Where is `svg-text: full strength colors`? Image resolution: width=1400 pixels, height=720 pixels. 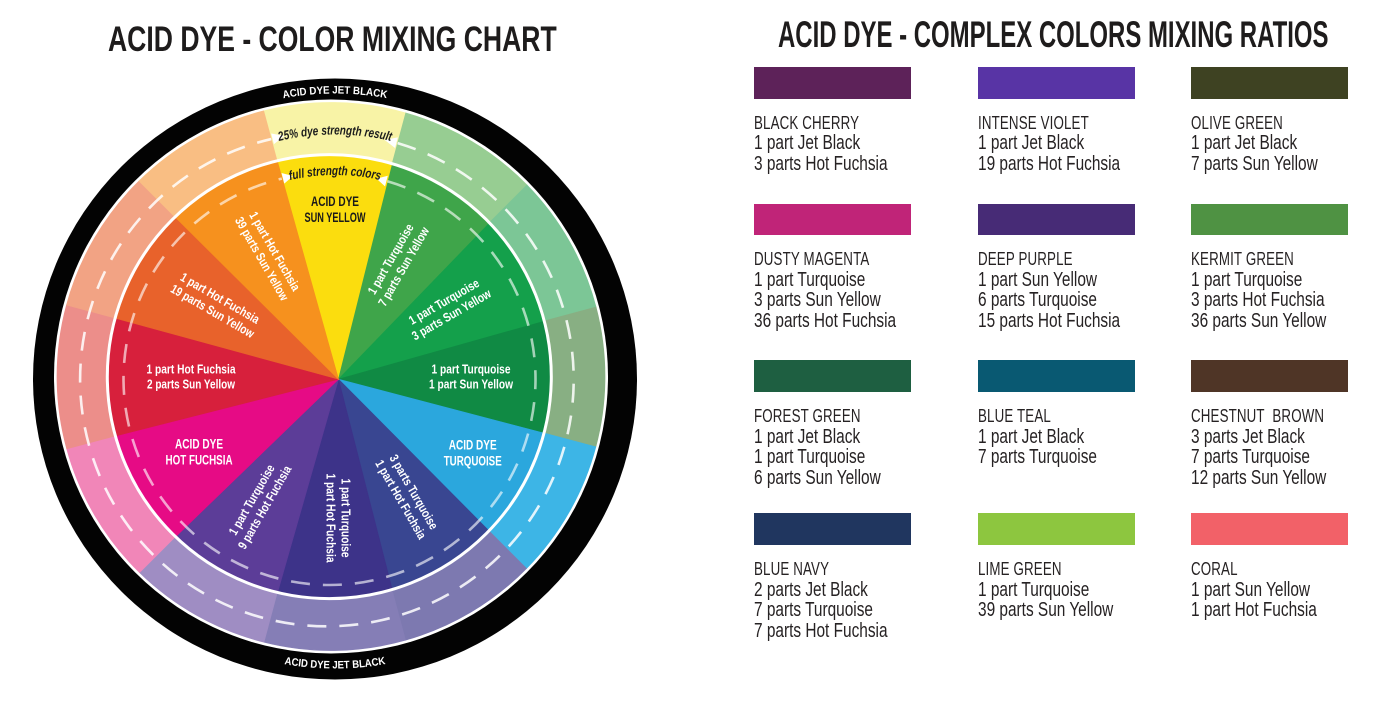
svg-text: full strength colors is located at coordinates (334, 173).